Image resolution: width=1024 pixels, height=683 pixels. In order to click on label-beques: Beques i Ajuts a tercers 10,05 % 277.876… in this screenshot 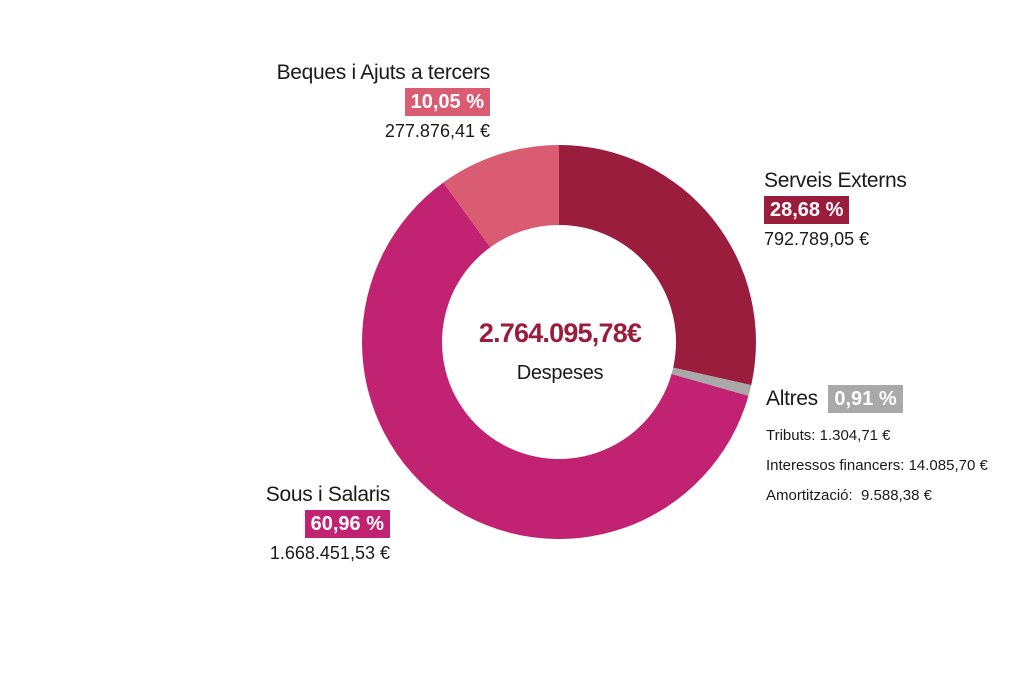, I will do `click(370, 101)`.